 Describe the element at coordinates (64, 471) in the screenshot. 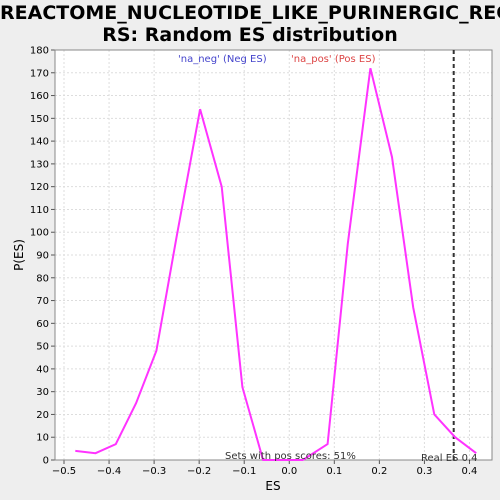

I see `x-tick-label: −0.5` at that location.